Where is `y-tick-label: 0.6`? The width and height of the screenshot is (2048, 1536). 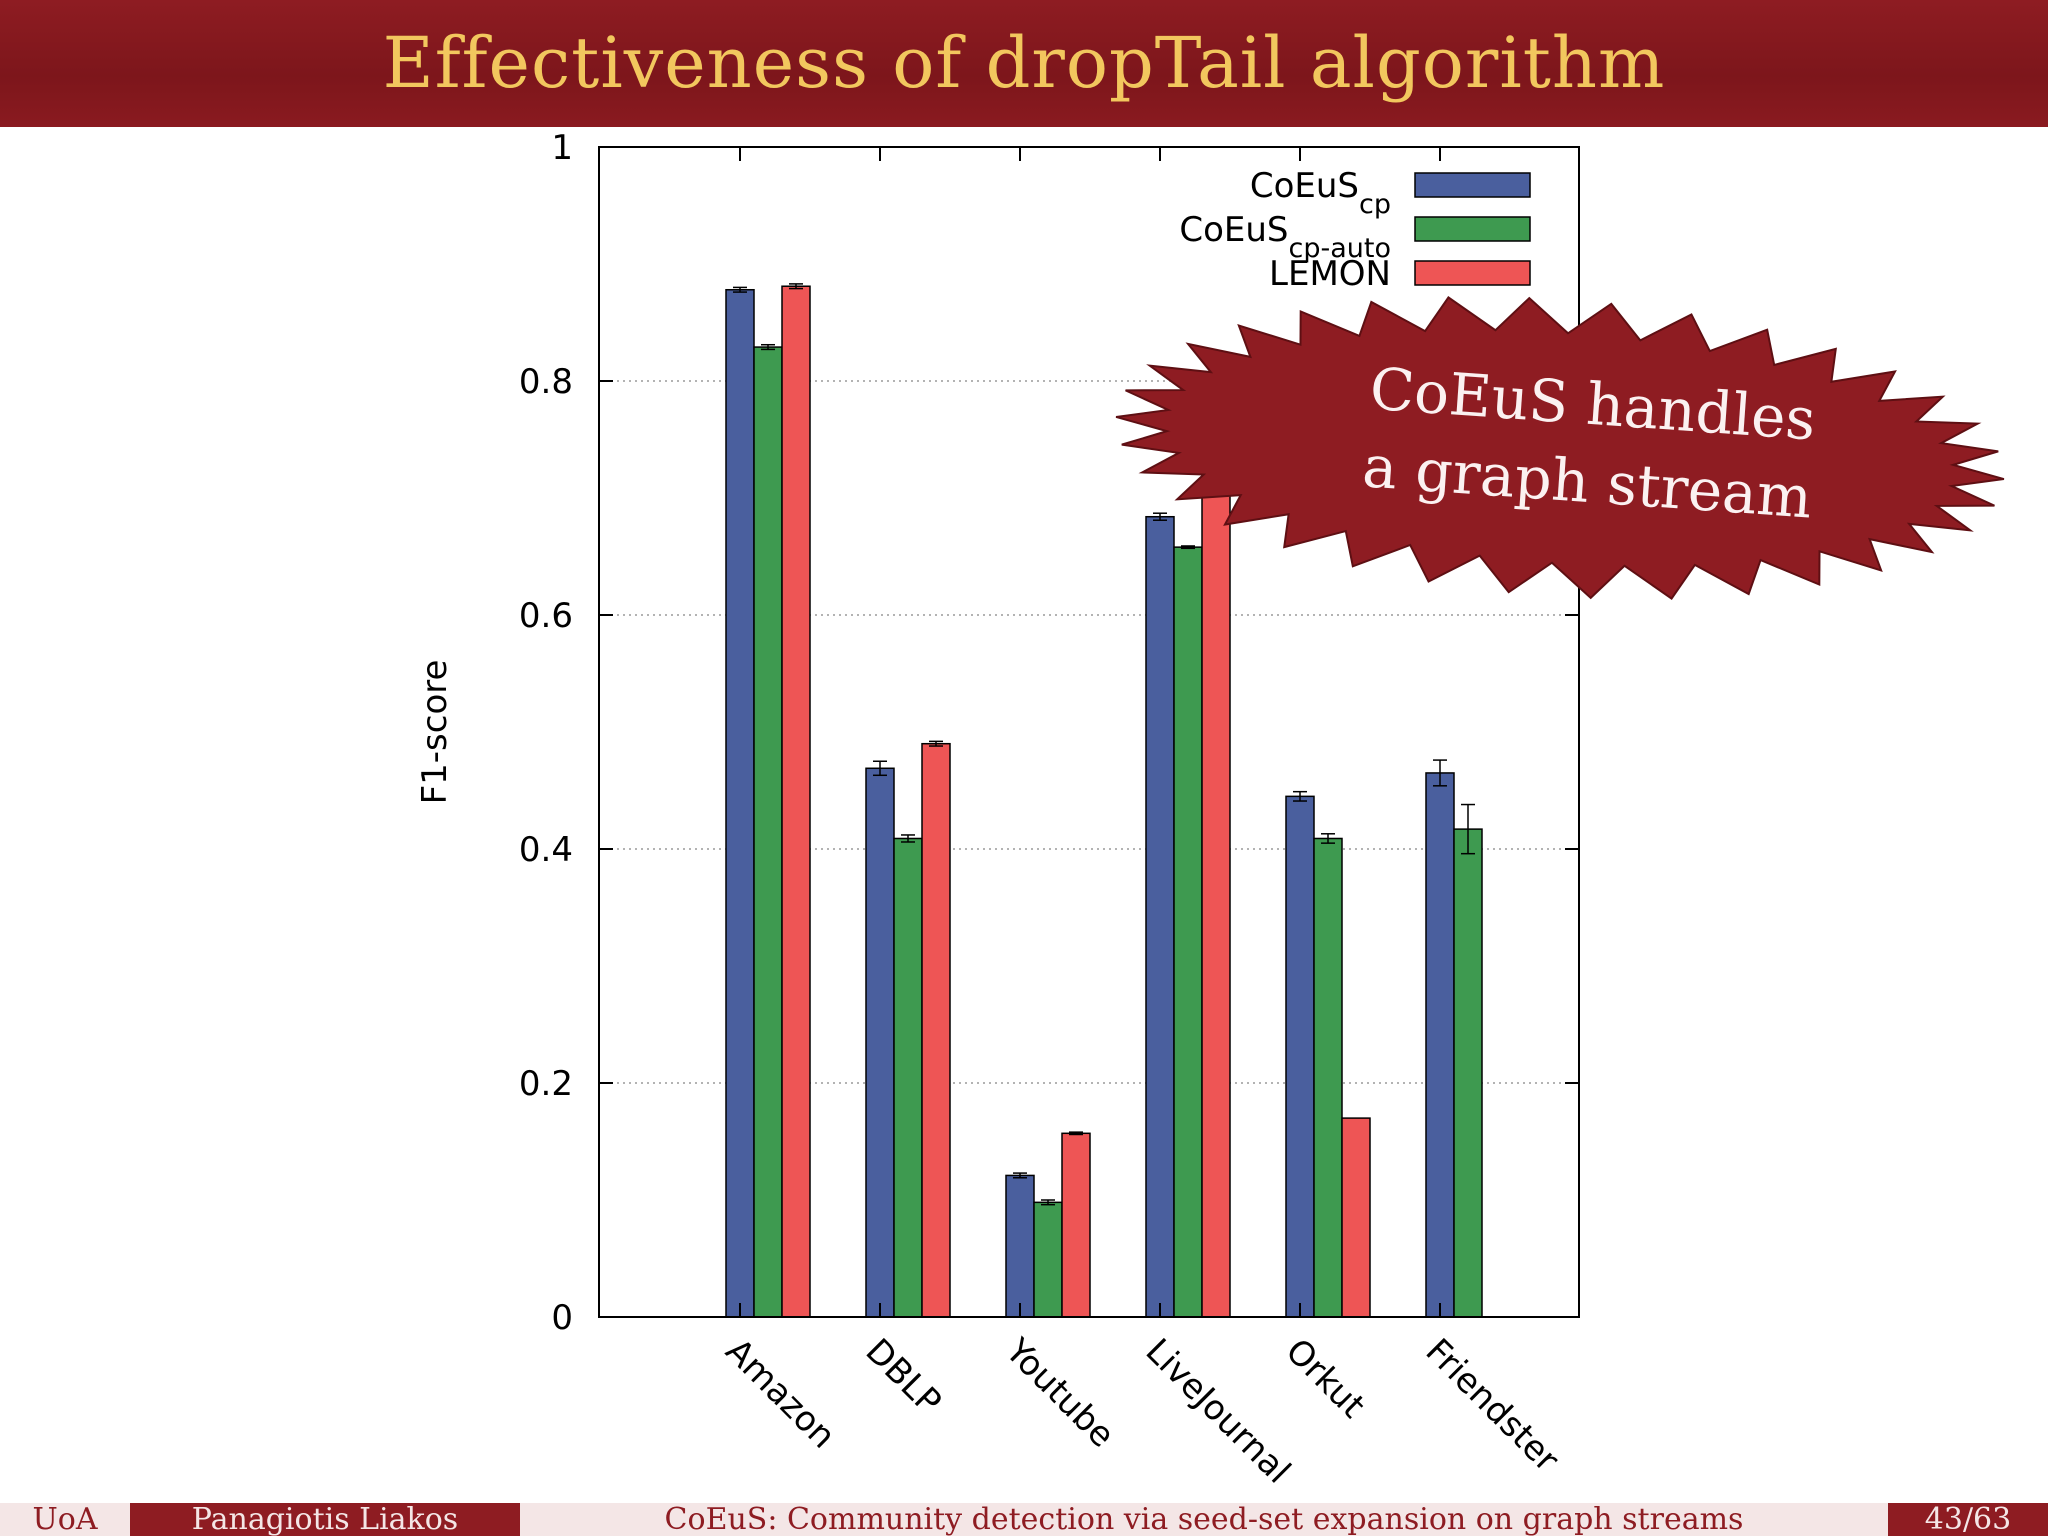 y-tick-label: 0.6 is located at coordinates (546, 616).